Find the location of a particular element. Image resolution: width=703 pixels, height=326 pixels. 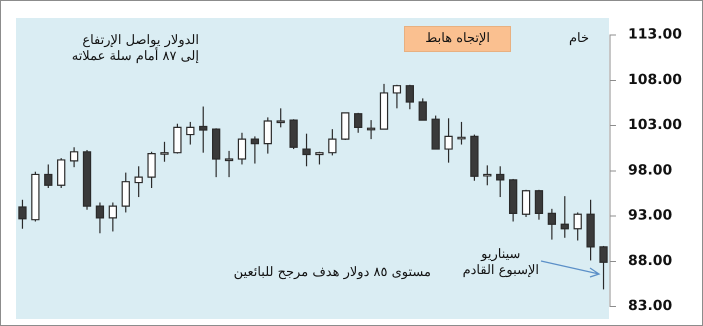

label-box: الإتجاه هابط is located at coordinates (457, 39).